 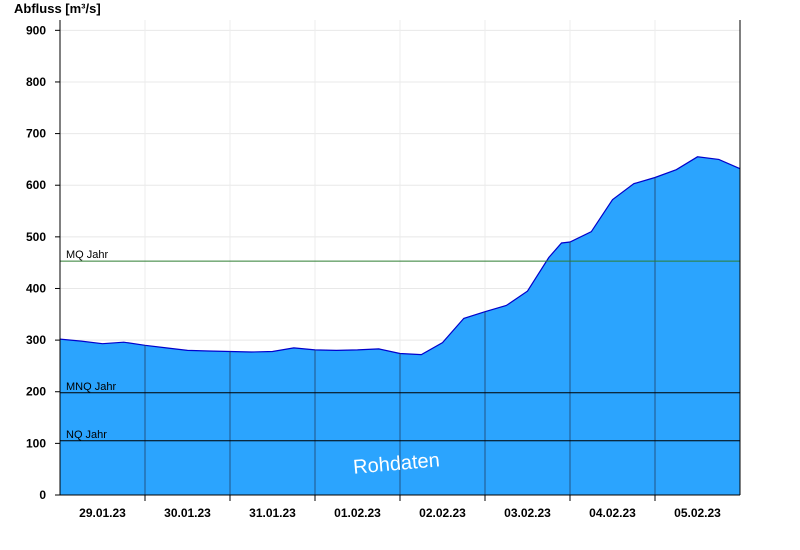 What do you see at coordinates (36, 443) in the screenshot?
I see `y-tick-label-100: 100` at bounding box center [36, 443].